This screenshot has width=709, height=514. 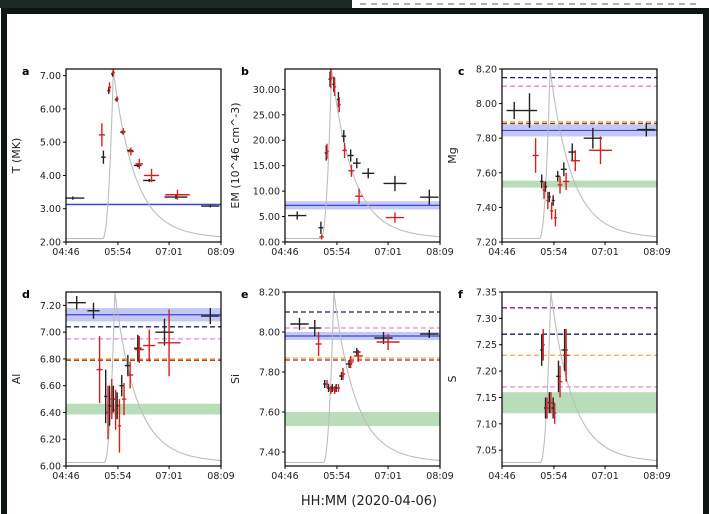 I want to click on panel-d-ytick-label-4: 6.80, so click(x=50, y=359).